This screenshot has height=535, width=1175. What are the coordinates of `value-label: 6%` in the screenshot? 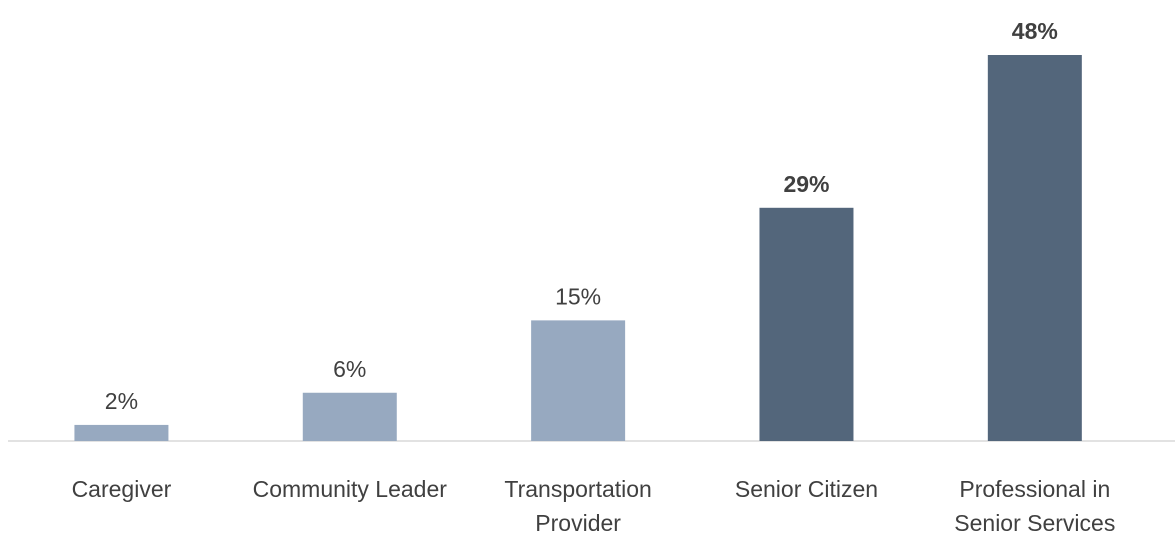 It's located at (349, 369).